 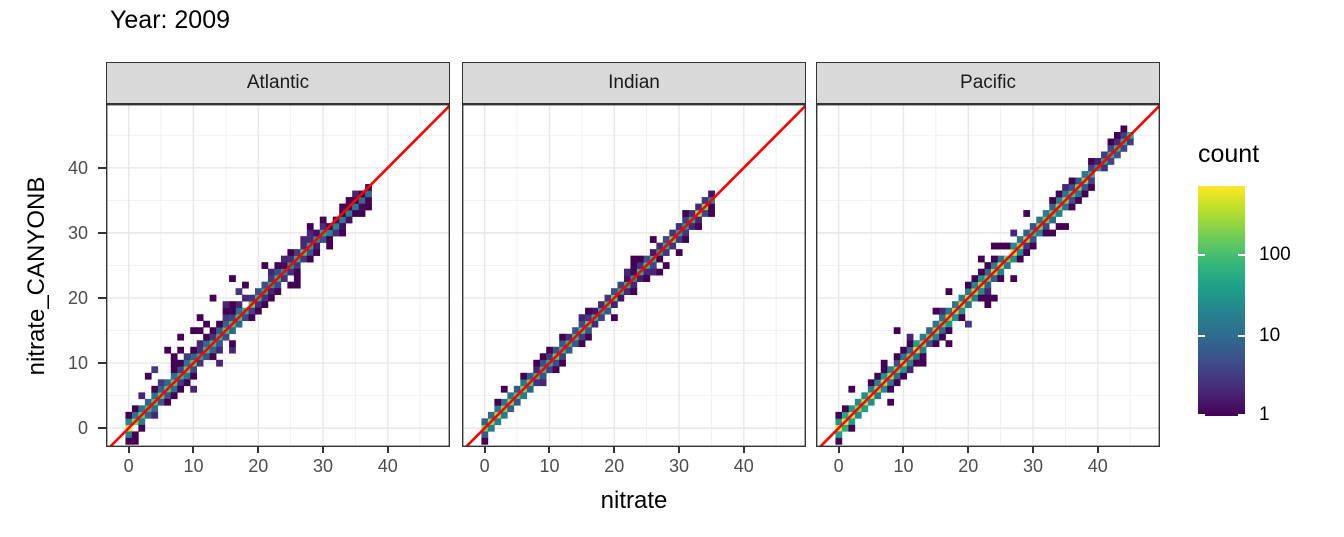 What do you see at coordinates (1275, 255) in the screenshot?
I see `legend-tick-label: 100` at bounding box center [1275, 255].